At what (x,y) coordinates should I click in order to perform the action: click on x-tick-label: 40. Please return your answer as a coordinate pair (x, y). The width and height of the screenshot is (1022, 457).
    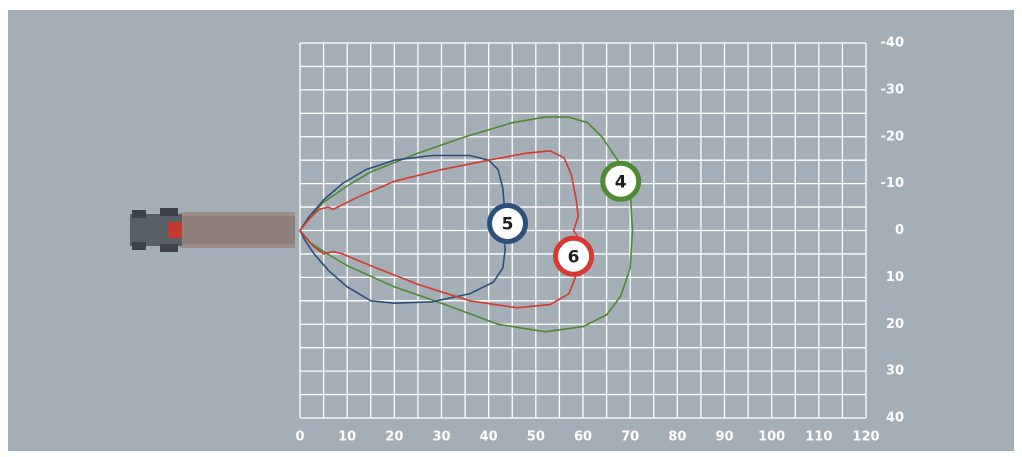
    Looking at the image, I should click on (489, 437).